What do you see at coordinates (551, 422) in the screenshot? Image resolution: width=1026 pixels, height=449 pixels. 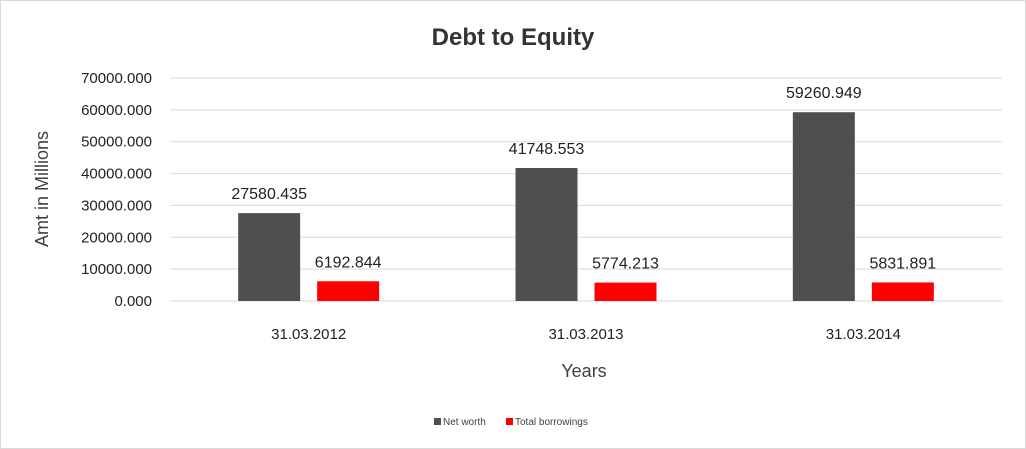 I see `legend-label: Total borrowings` at bounding box center [551, 422].